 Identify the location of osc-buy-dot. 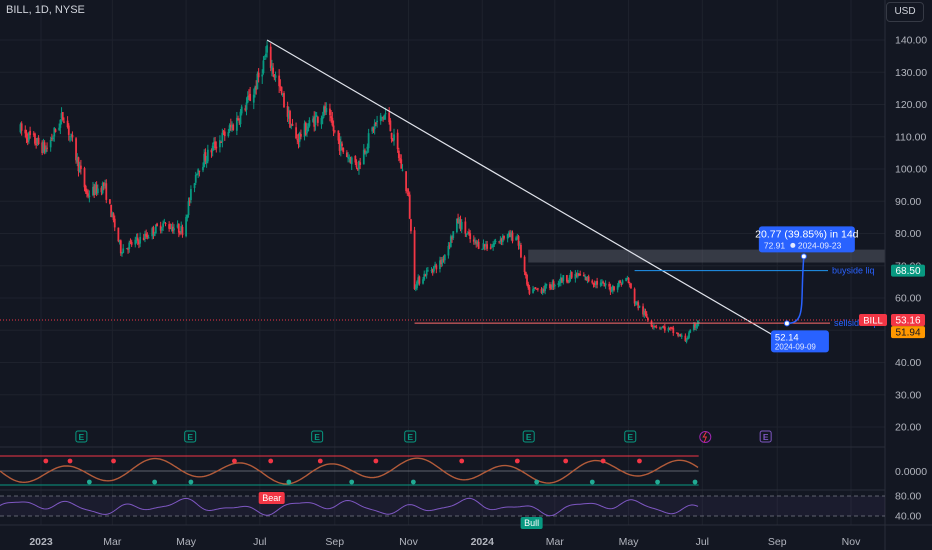
(191, 482).